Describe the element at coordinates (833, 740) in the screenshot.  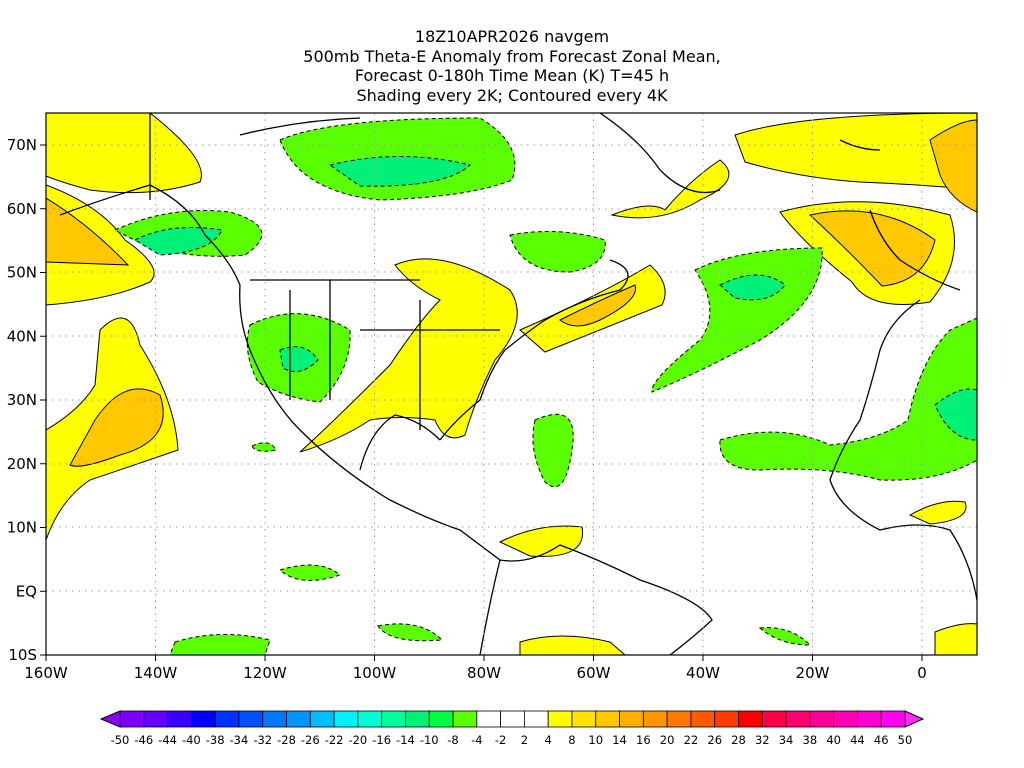
I see `colorbar-label: 40` at that location.